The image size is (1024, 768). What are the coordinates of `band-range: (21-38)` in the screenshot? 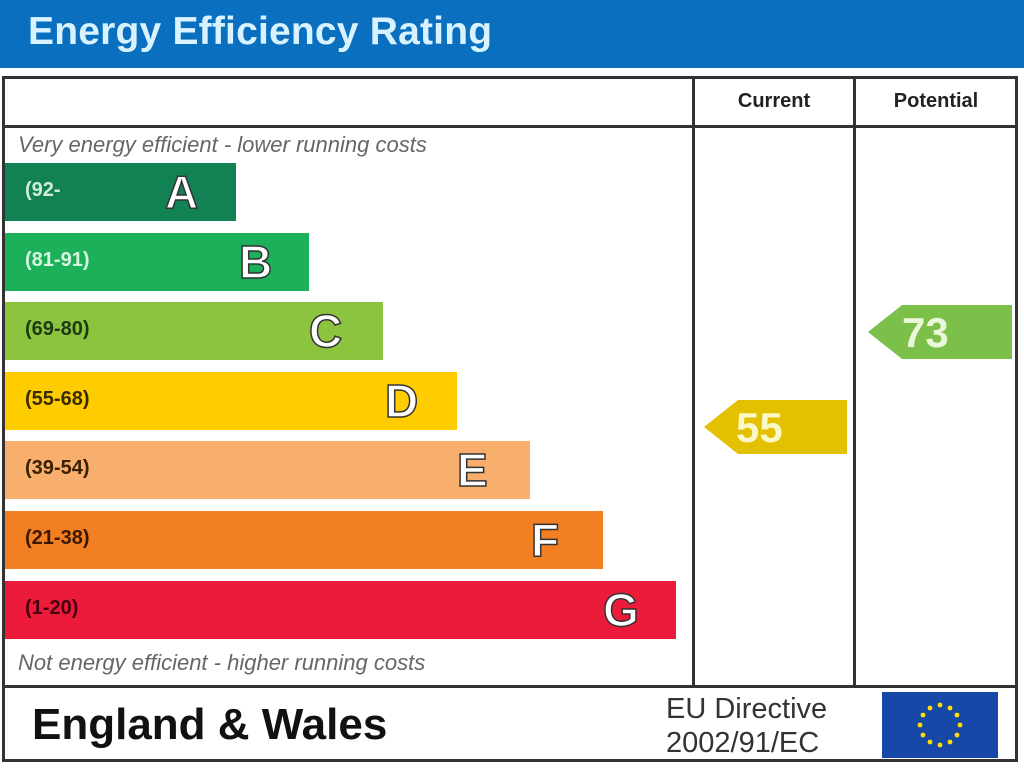 It's located at (57, 538).